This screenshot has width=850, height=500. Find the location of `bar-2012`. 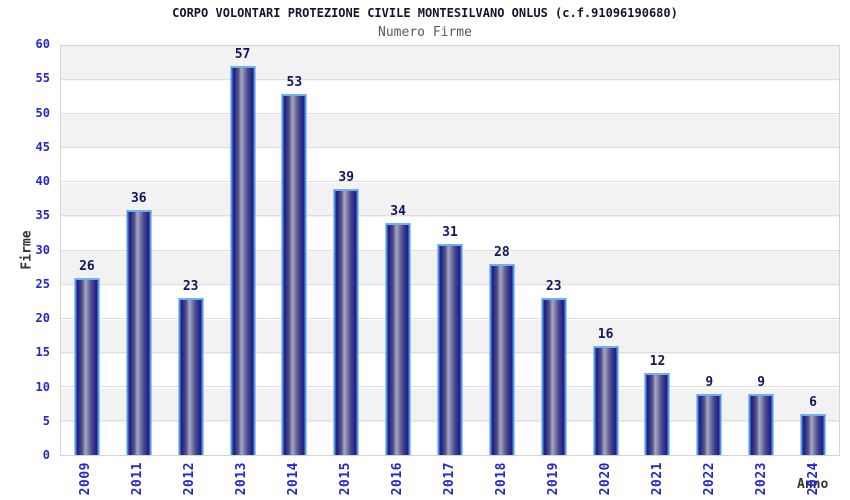

bar-2012 is located at coordinates (191, 376).